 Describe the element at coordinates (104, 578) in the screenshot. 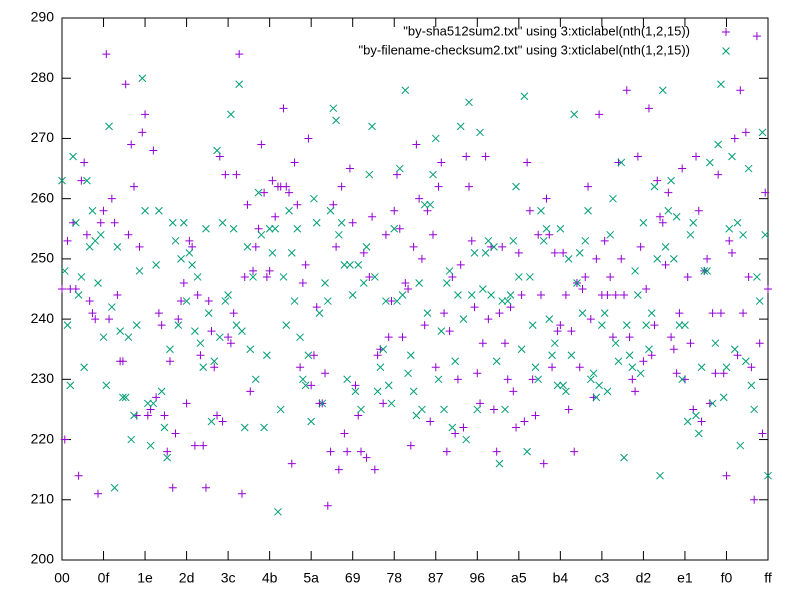

I see `x-tick-label: 0f` at that location.